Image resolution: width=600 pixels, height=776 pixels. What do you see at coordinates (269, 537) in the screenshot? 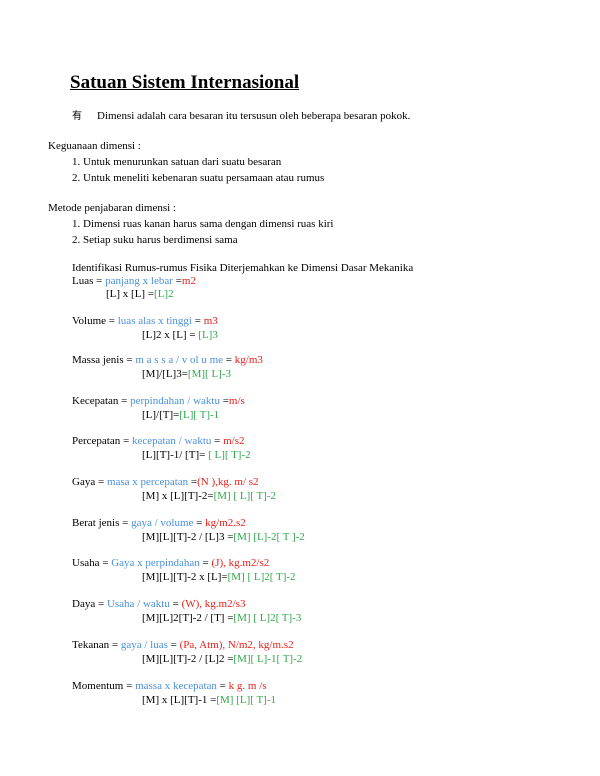
I see `dimension-result: [M] [L]-2[ T ]-2` at bounding box center [269, 537].